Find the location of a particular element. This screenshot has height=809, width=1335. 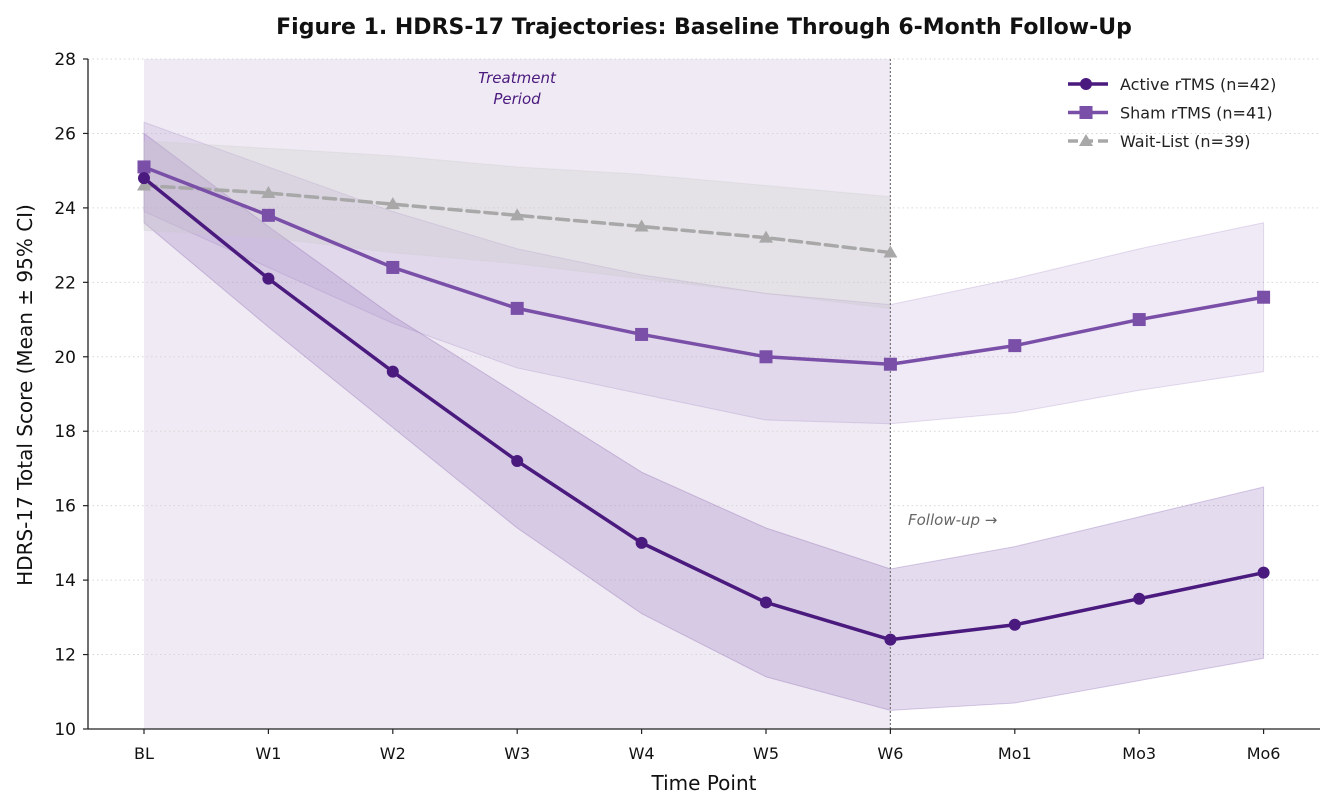

y-tick-label: 16 is located at coordinates (65, 507).